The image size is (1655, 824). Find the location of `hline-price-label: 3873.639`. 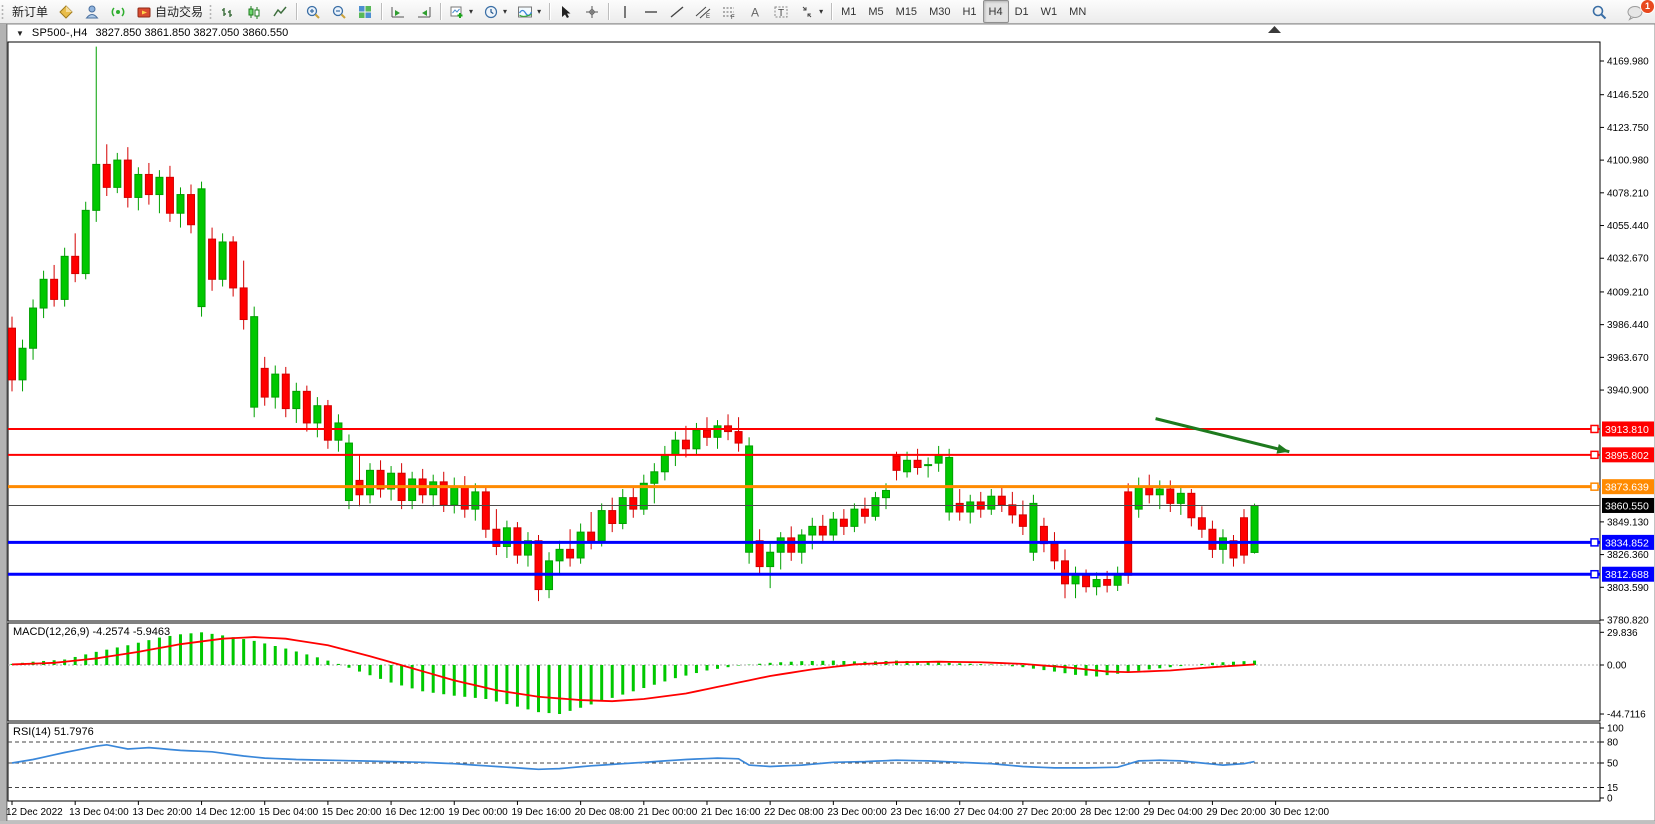

hline-price-label: 3873.639 is located at coordinates (1627, 488).